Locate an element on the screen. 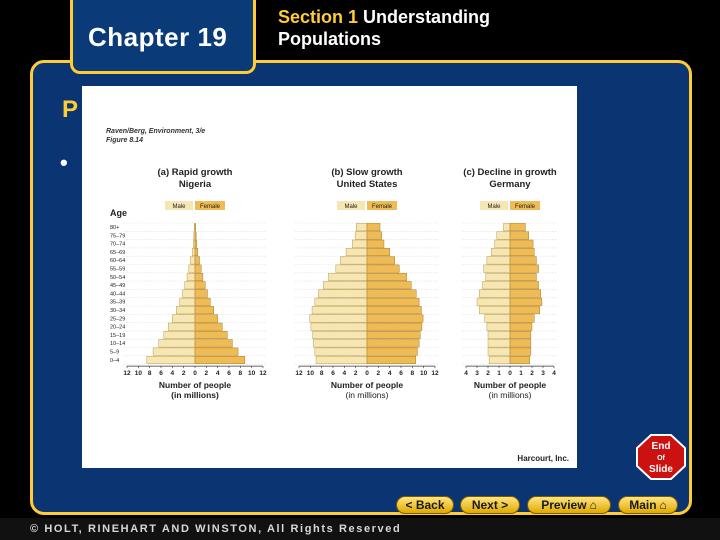 The width and height of the screenshot is (720, 540). preview-label: Preview is located at coordinates (564, 505).